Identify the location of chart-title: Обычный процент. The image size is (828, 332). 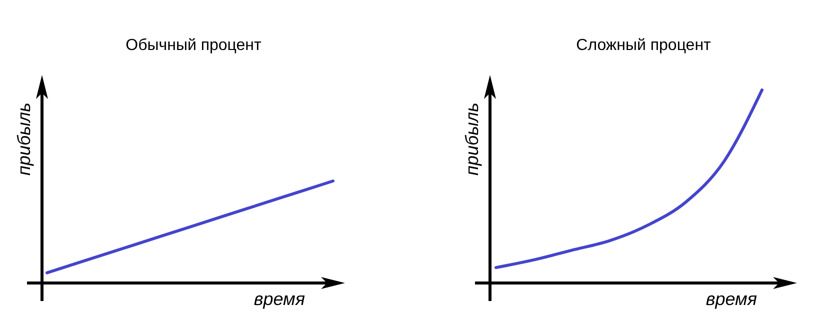
(194, 45).